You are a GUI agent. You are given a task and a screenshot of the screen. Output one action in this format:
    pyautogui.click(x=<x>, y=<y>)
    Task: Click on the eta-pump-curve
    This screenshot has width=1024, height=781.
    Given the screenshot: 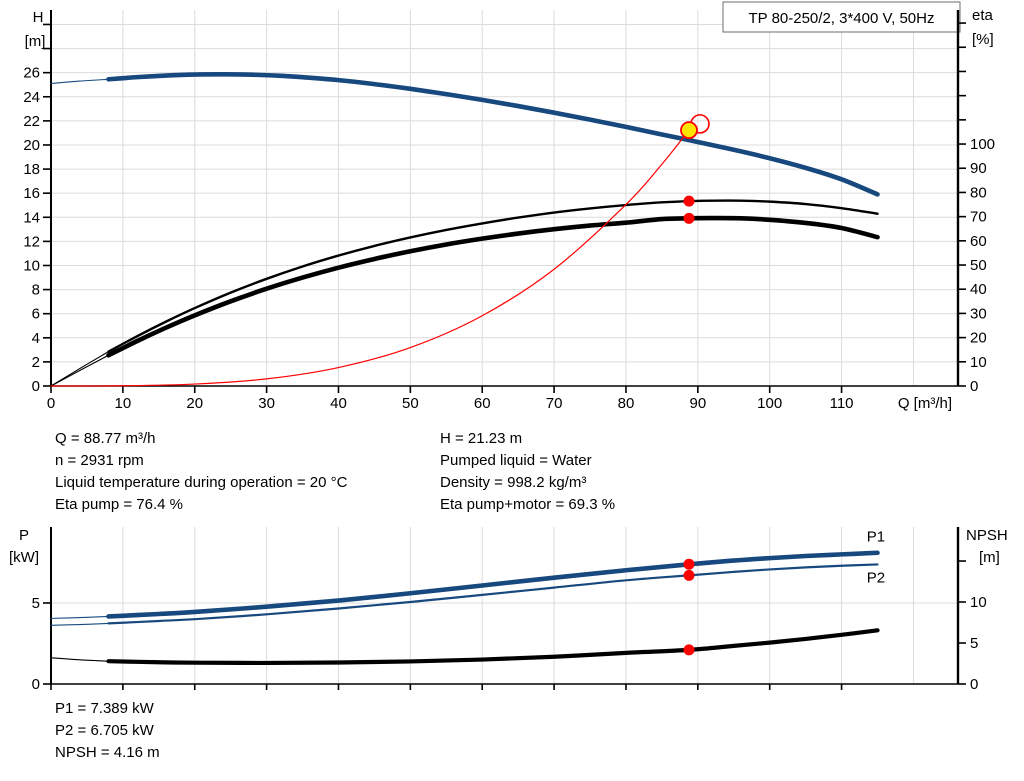 What is the action you would take?
    pyautogui.click(x=493, y=276)
    